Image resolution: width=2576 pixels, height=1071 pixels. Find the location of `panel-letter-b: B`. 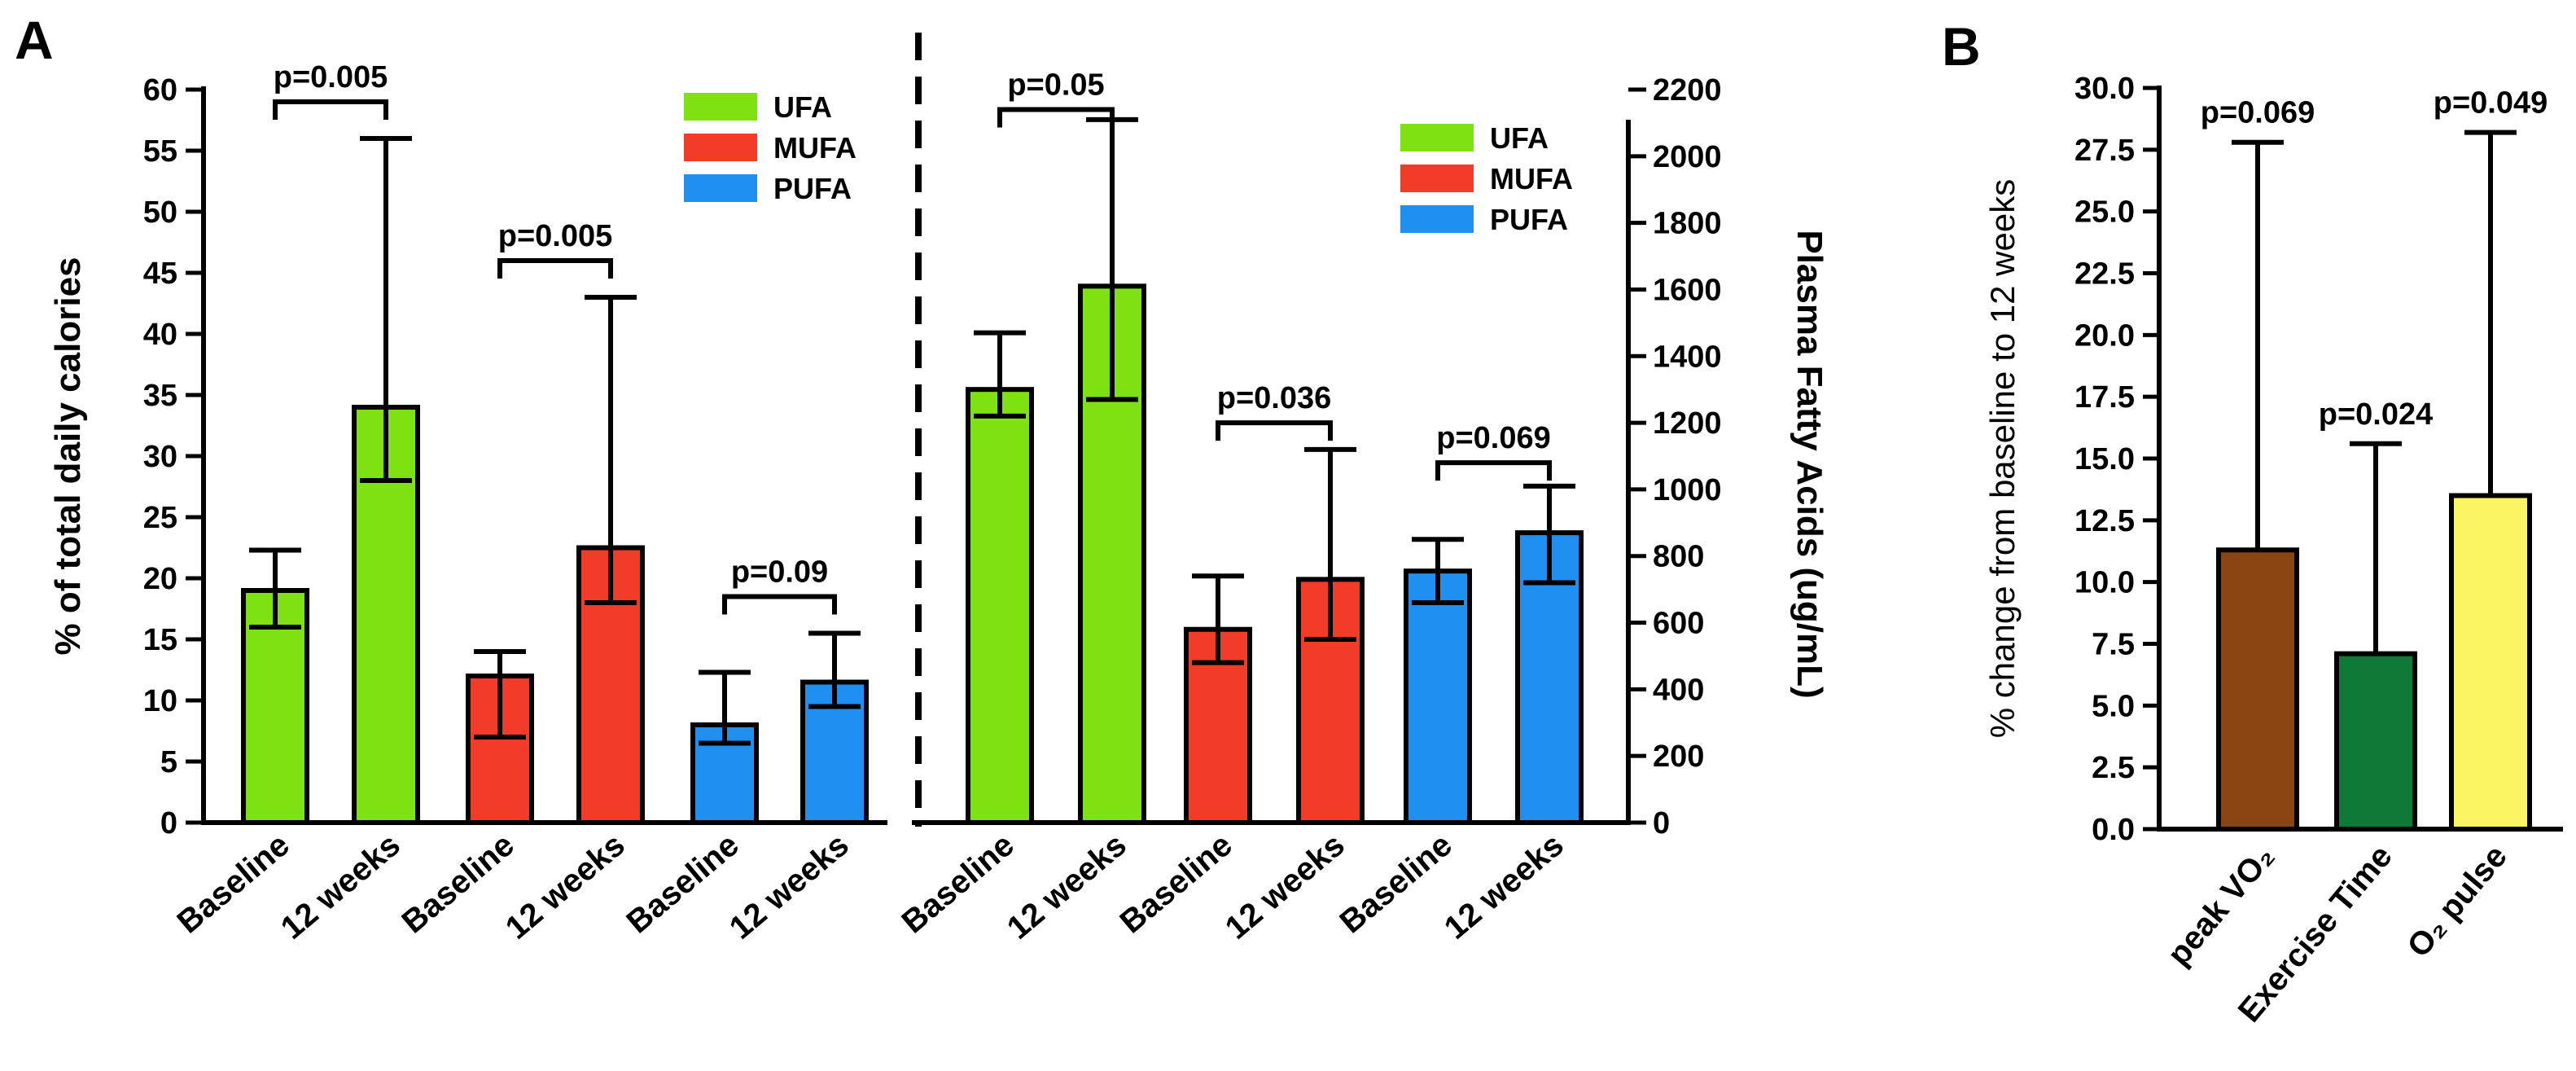

panel-letter-b: B is located at coordinates (1961, 47).